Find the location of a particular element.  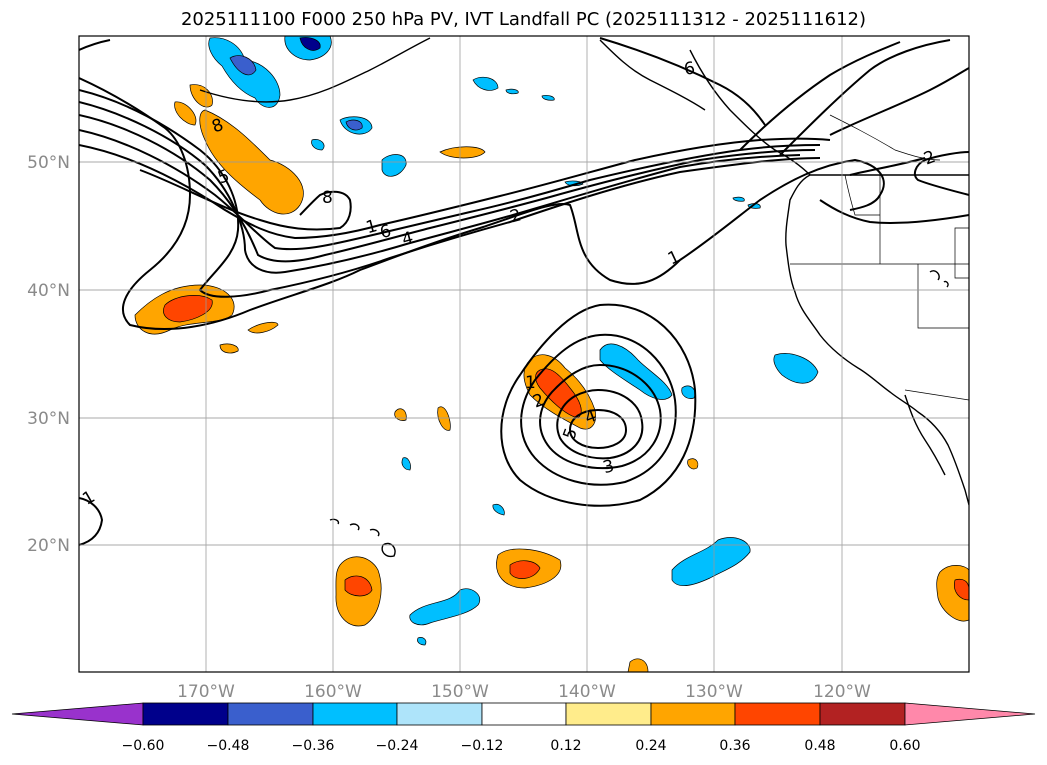

lat-label: 20°N is located at coordinates (48, 546).